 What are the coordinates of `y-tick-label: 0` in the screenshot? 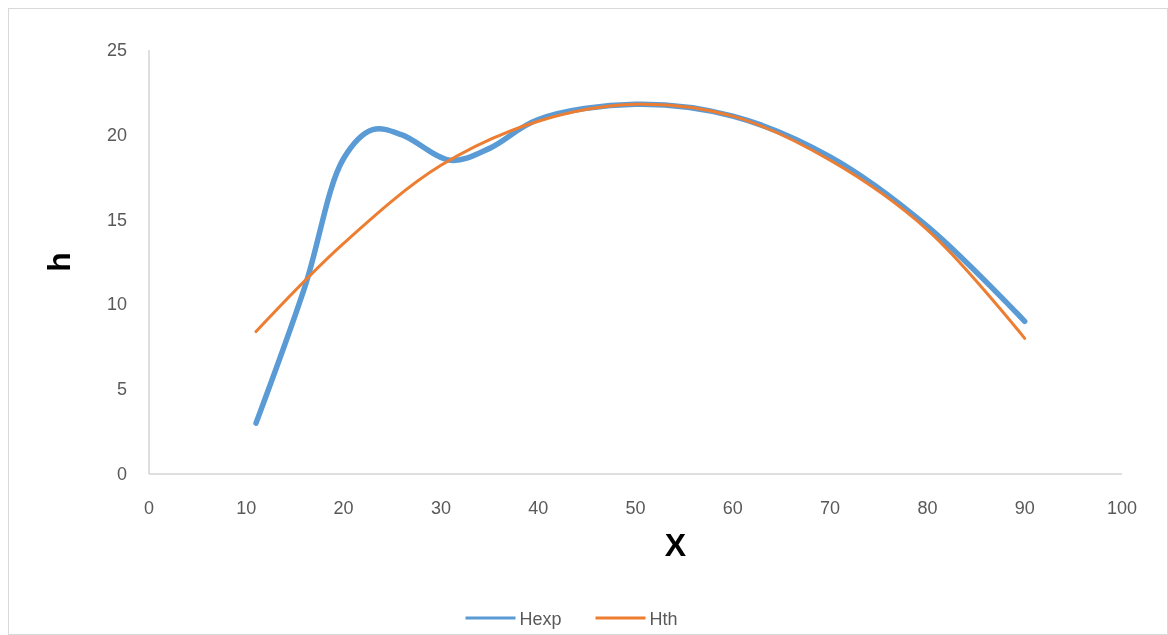 It's located at (121, 474).